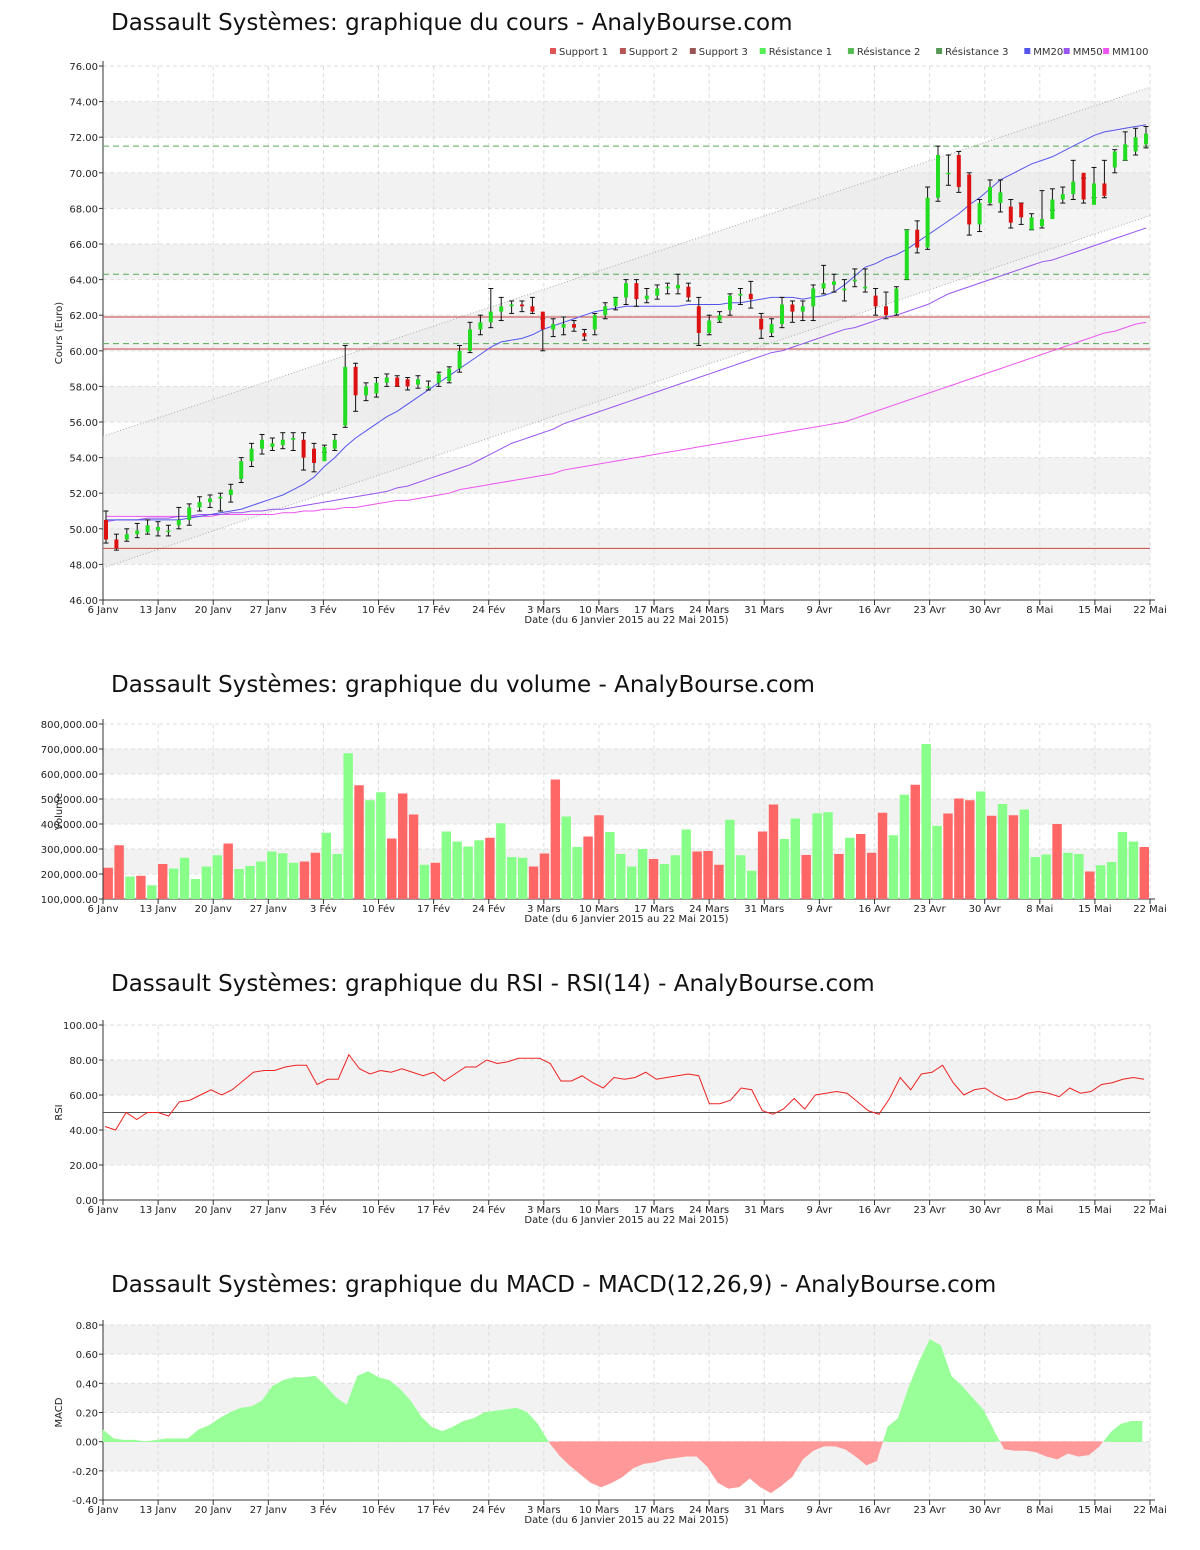  What do you see at coordinates (268, 1510) in the screenshot?
I see `macd-xtick-label: 27 Janv` at bounding box center [268, 1510].